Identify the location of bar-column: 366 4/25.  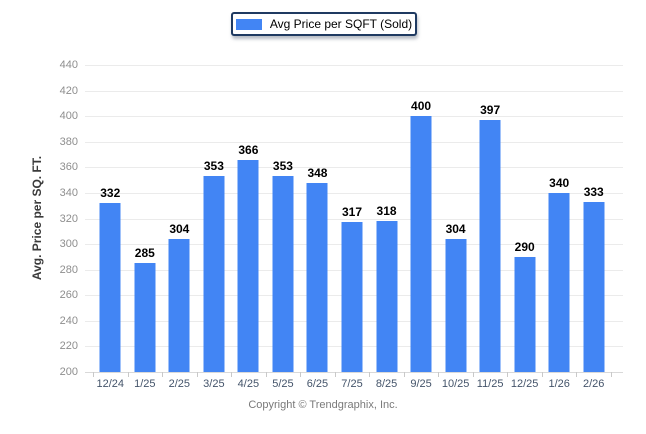
(248, 227).